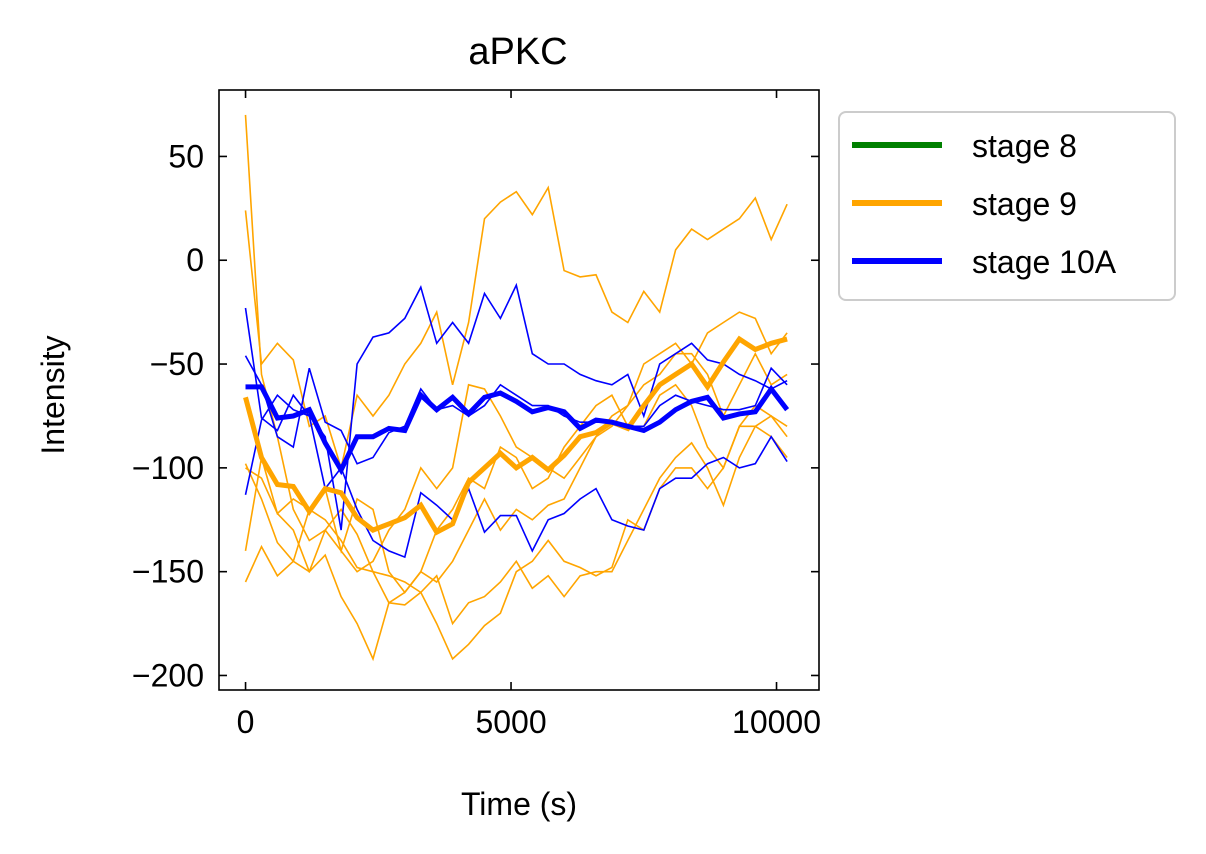  What do you see at coordinates (776, 722) in the screenshot?
I see `x-tick-label: 10000` at bounding box center [776, 722].